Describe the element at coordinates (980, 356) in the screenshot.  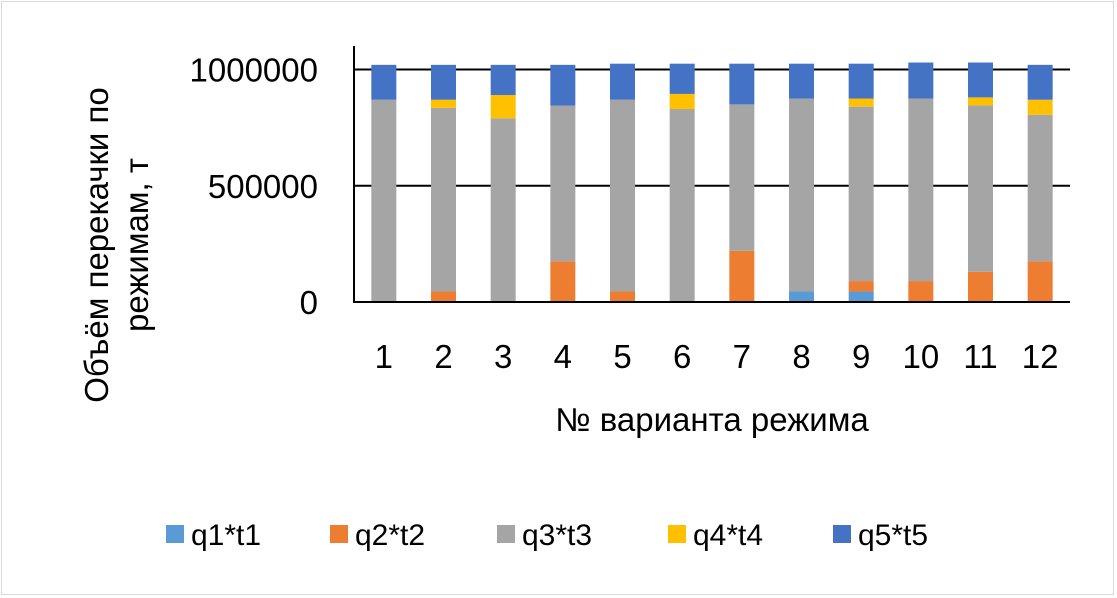
I see `x-tick-label: 11` at that location.